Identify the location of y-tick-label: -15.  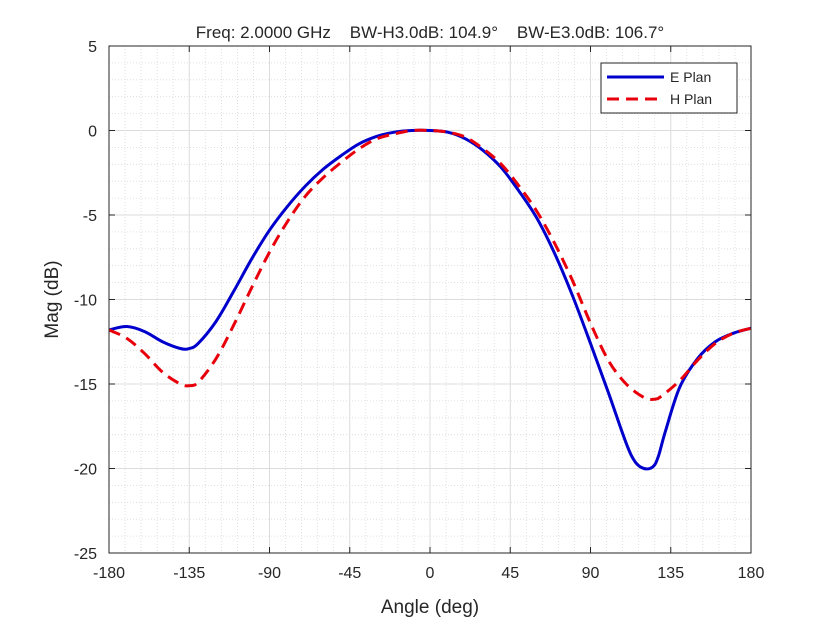
(85, 385).